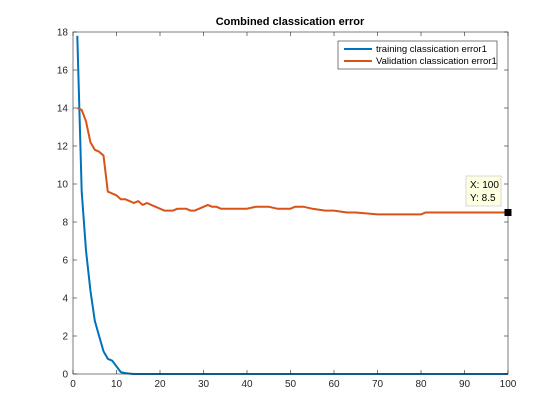 This screenshot has width=560, height=420. Describe the element at coordinates (65, 375) in the screenshot. I see `y-tick-label: 0` at that location.